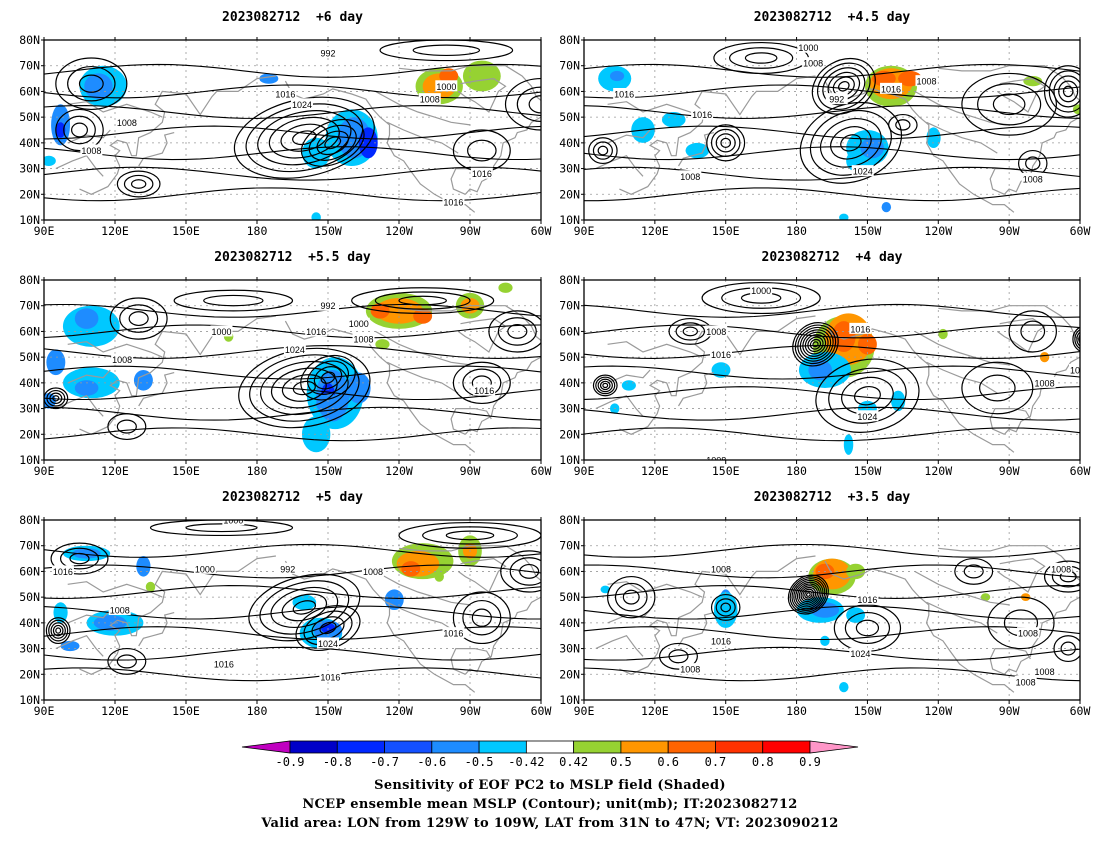 The height and width of the screenshot is (850, 1100). What do you see at coordinates (832, 612) in the screenshot?
I see `mslp-contours` at bounding box center [832, 612].